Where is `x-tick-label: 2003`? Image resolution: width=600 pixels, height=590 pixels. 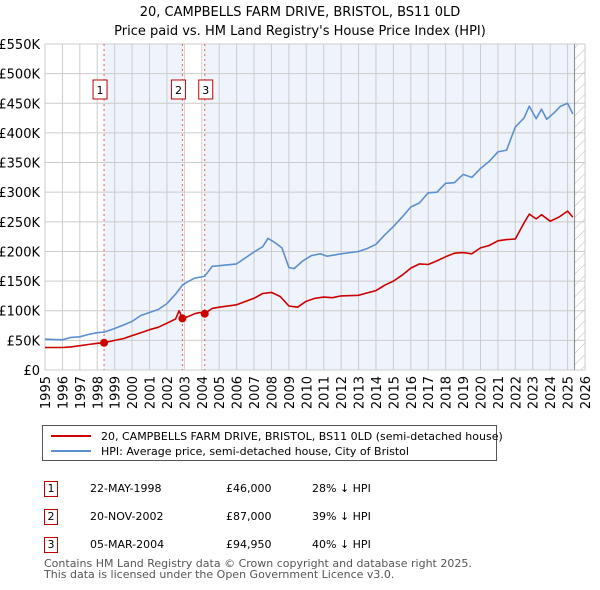
x-tick-label: 2003 is located at coordinates (185, 392).